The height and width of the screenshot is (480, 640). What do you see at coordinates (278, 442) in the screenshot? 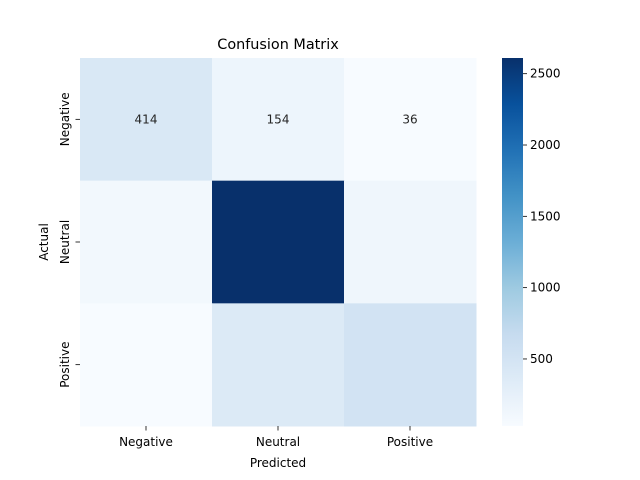
I see `x-tick-label: Neutral` at bounding box center [278, 442].